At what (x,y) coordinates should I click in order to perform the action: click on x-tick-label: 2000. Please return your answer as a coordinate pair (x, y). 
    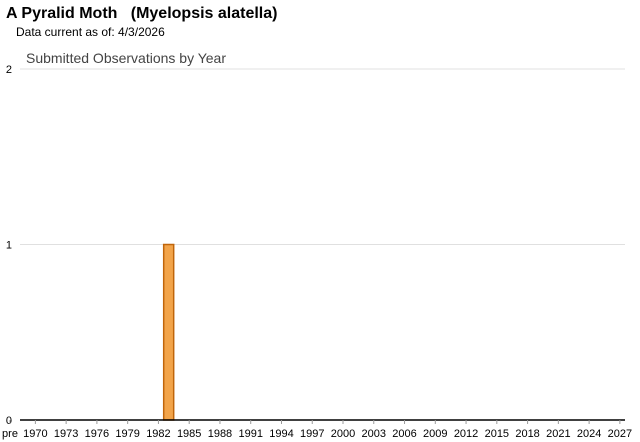
    Looking at the image, I should click on (343, 434).